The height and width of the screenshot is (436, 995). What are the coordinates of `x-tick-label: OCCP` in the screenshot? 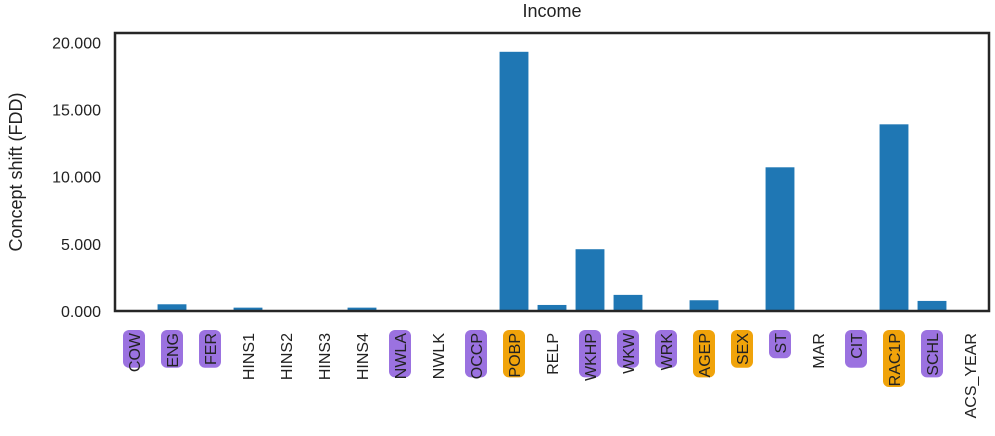 It's located at (477, 356).